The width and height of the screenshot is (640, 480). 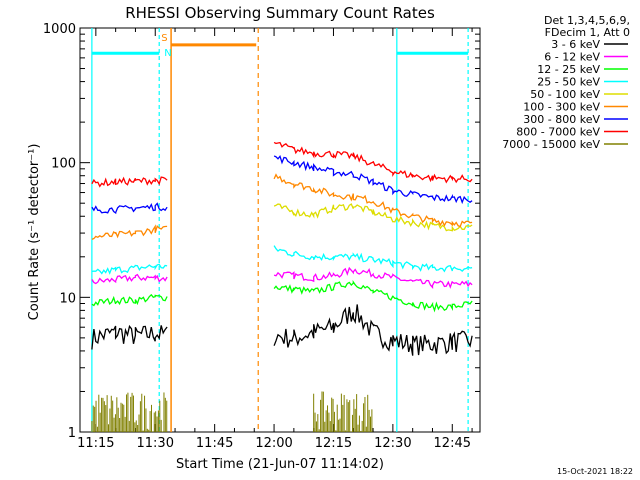 What do you see at coordinates (167, 53) in the screenshot?
I see `marker-n-label: N` at bounding box center [167, 53].